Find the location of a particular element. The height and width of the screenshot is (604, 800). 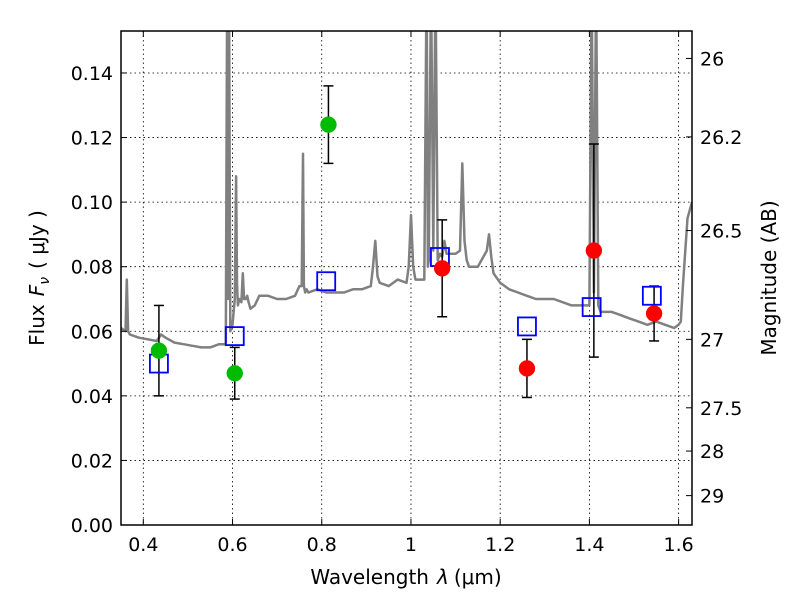

y-tick-label: 0.04 is located at coordinates (92, 397).